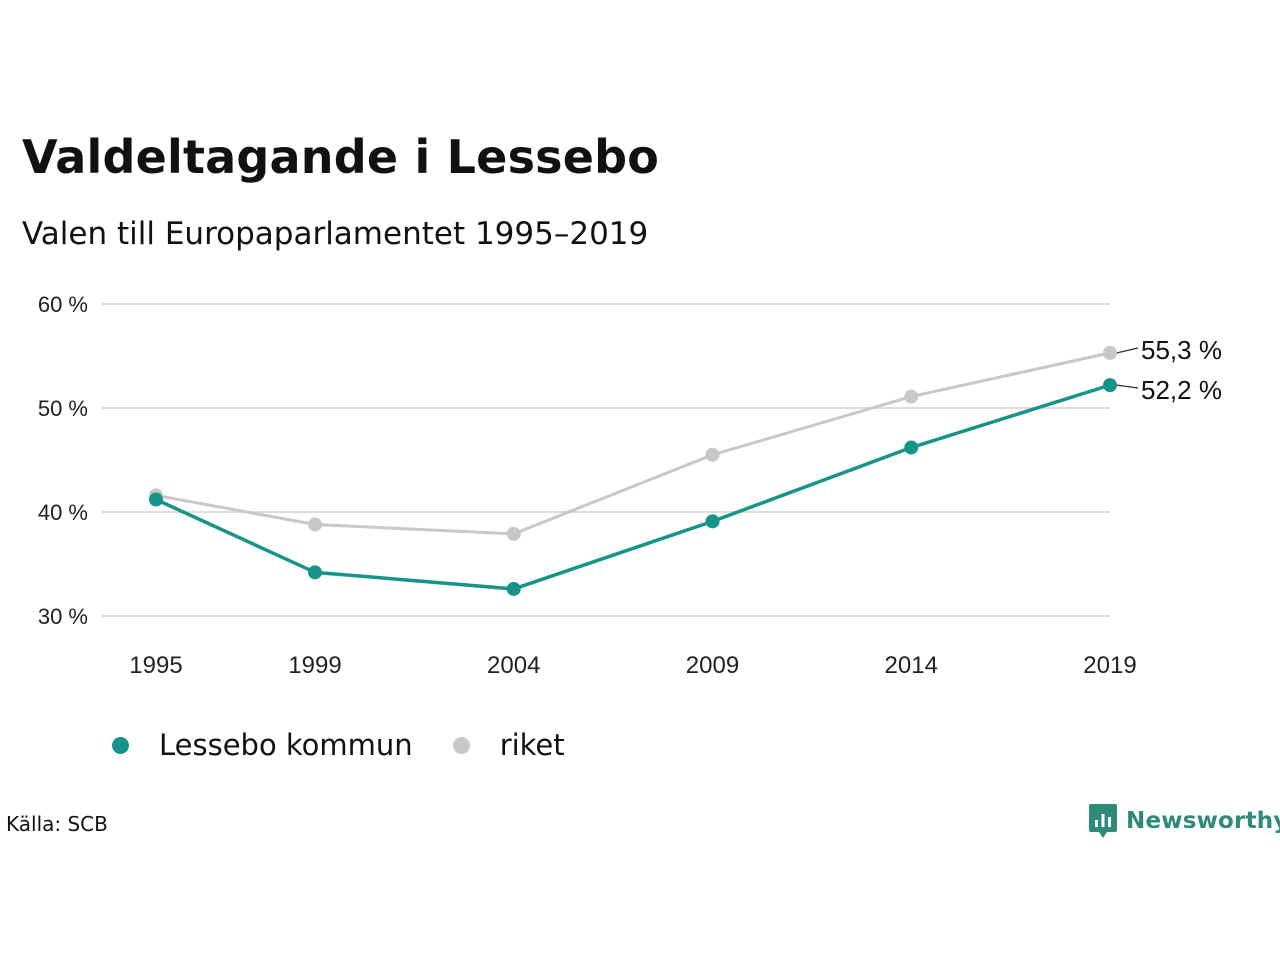 The height and width of the screenshot is (960, 1280). What do you see at coordinates (461, 745) in the screenshot?
I see `legend-marker-riket` at bounding box center [461, 745].